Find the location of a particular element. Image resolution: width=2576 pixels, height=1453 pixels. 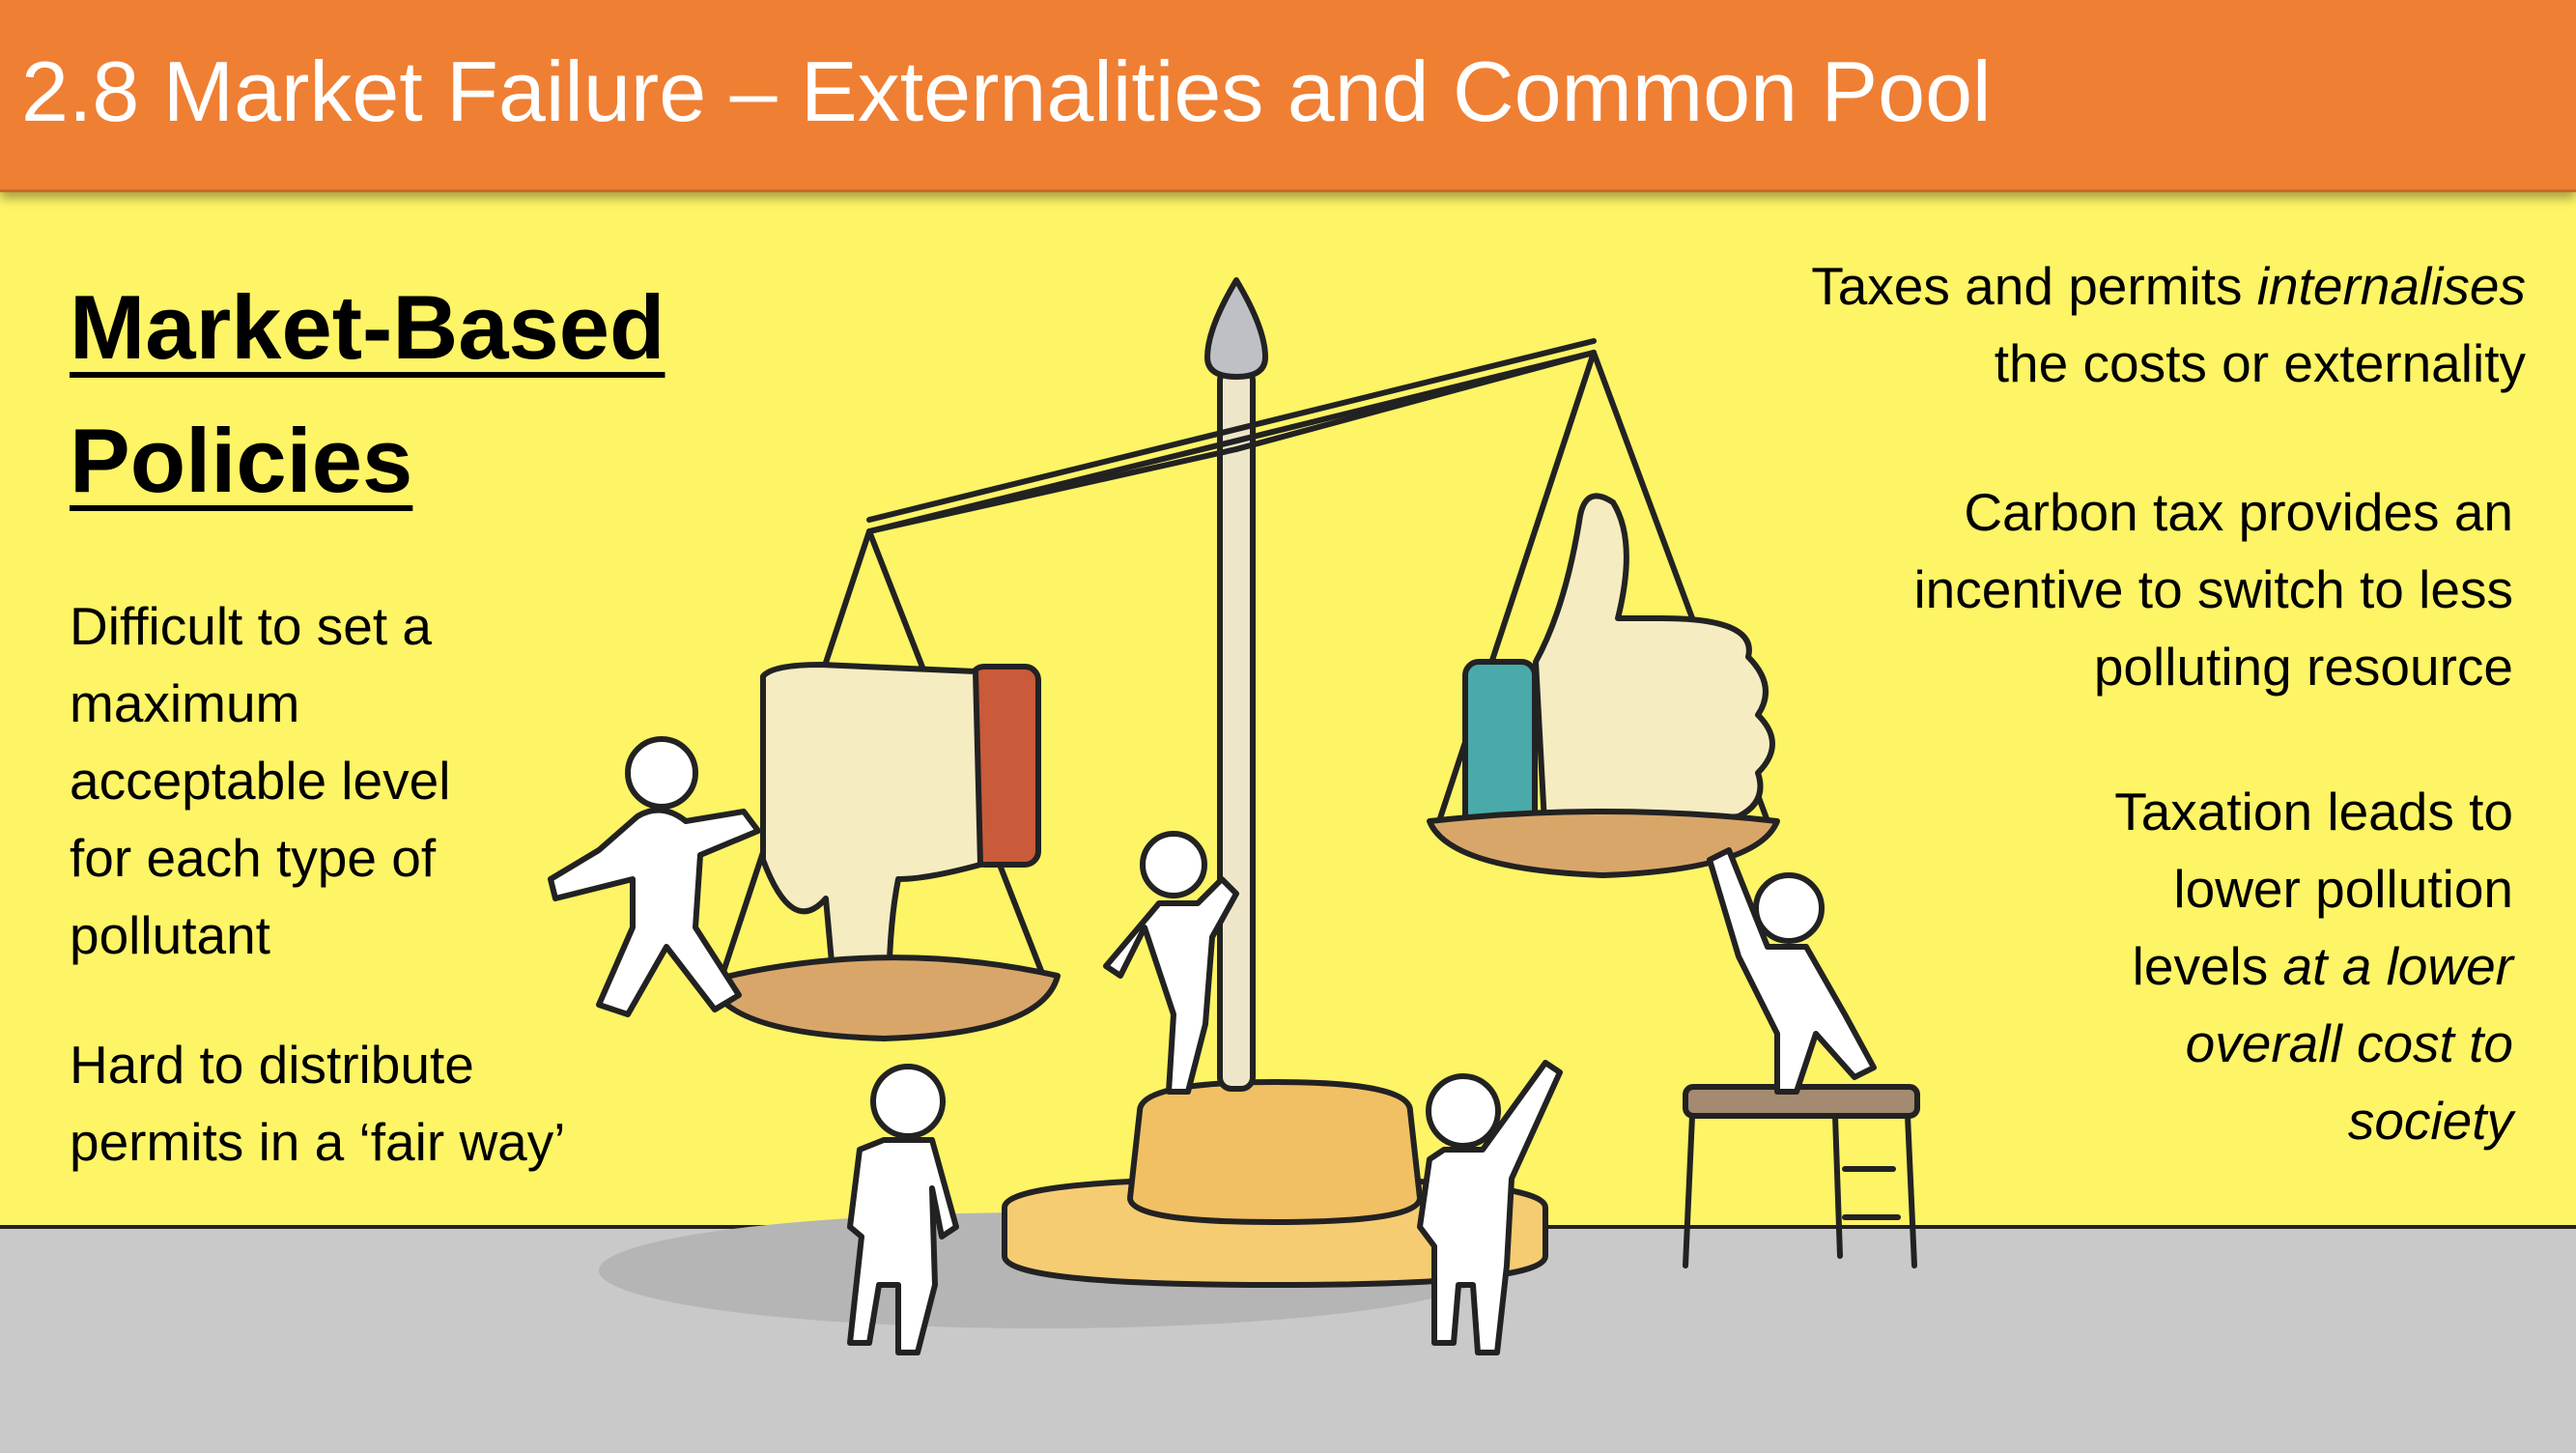

right-point-2-line: Carbon tax provides an is located at coordinates (2238, 512).